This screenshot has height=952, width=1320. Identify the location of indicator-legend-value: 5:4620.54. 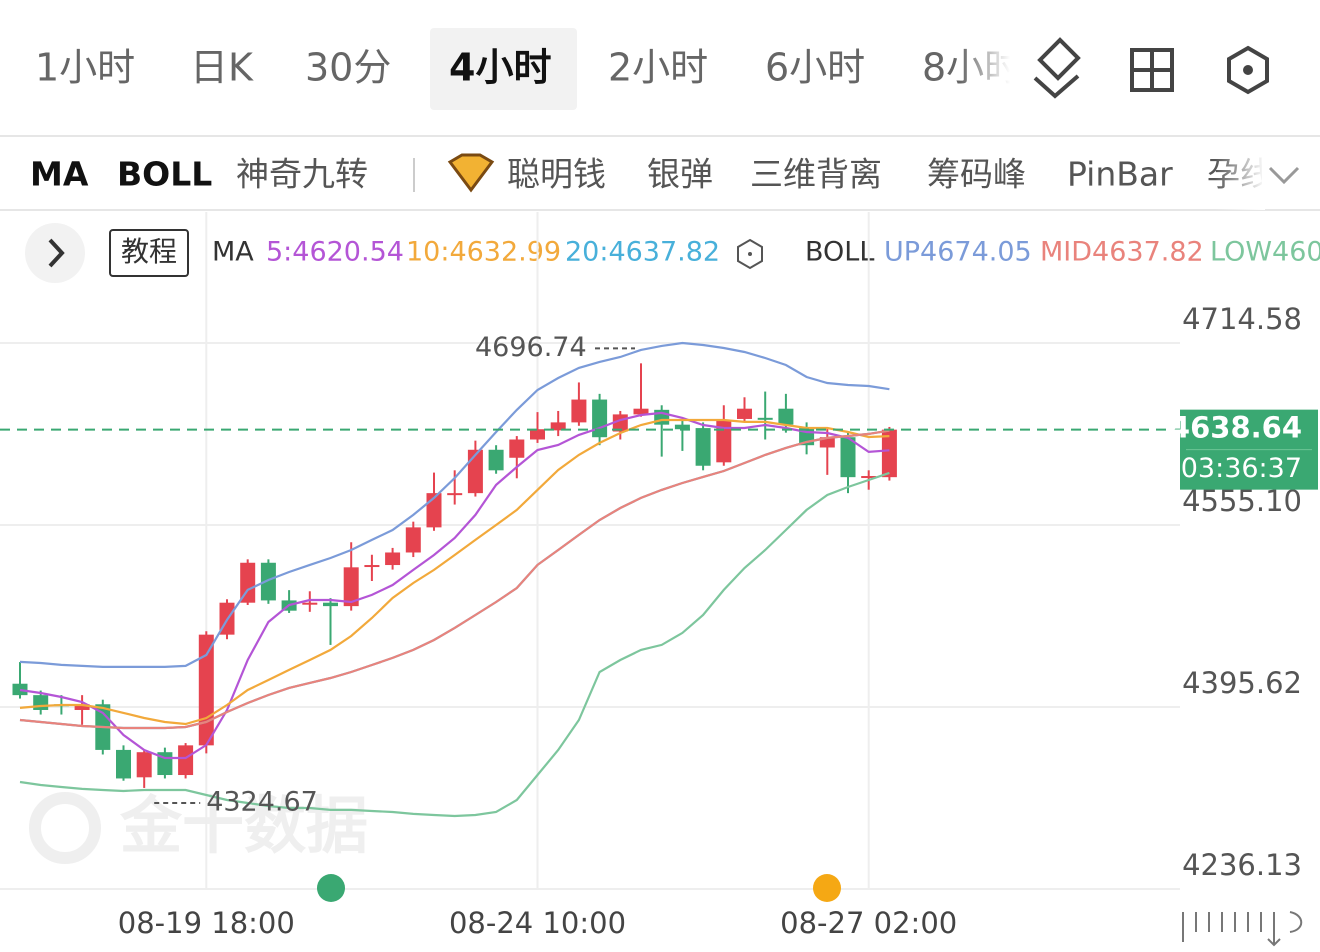
(335, 252).